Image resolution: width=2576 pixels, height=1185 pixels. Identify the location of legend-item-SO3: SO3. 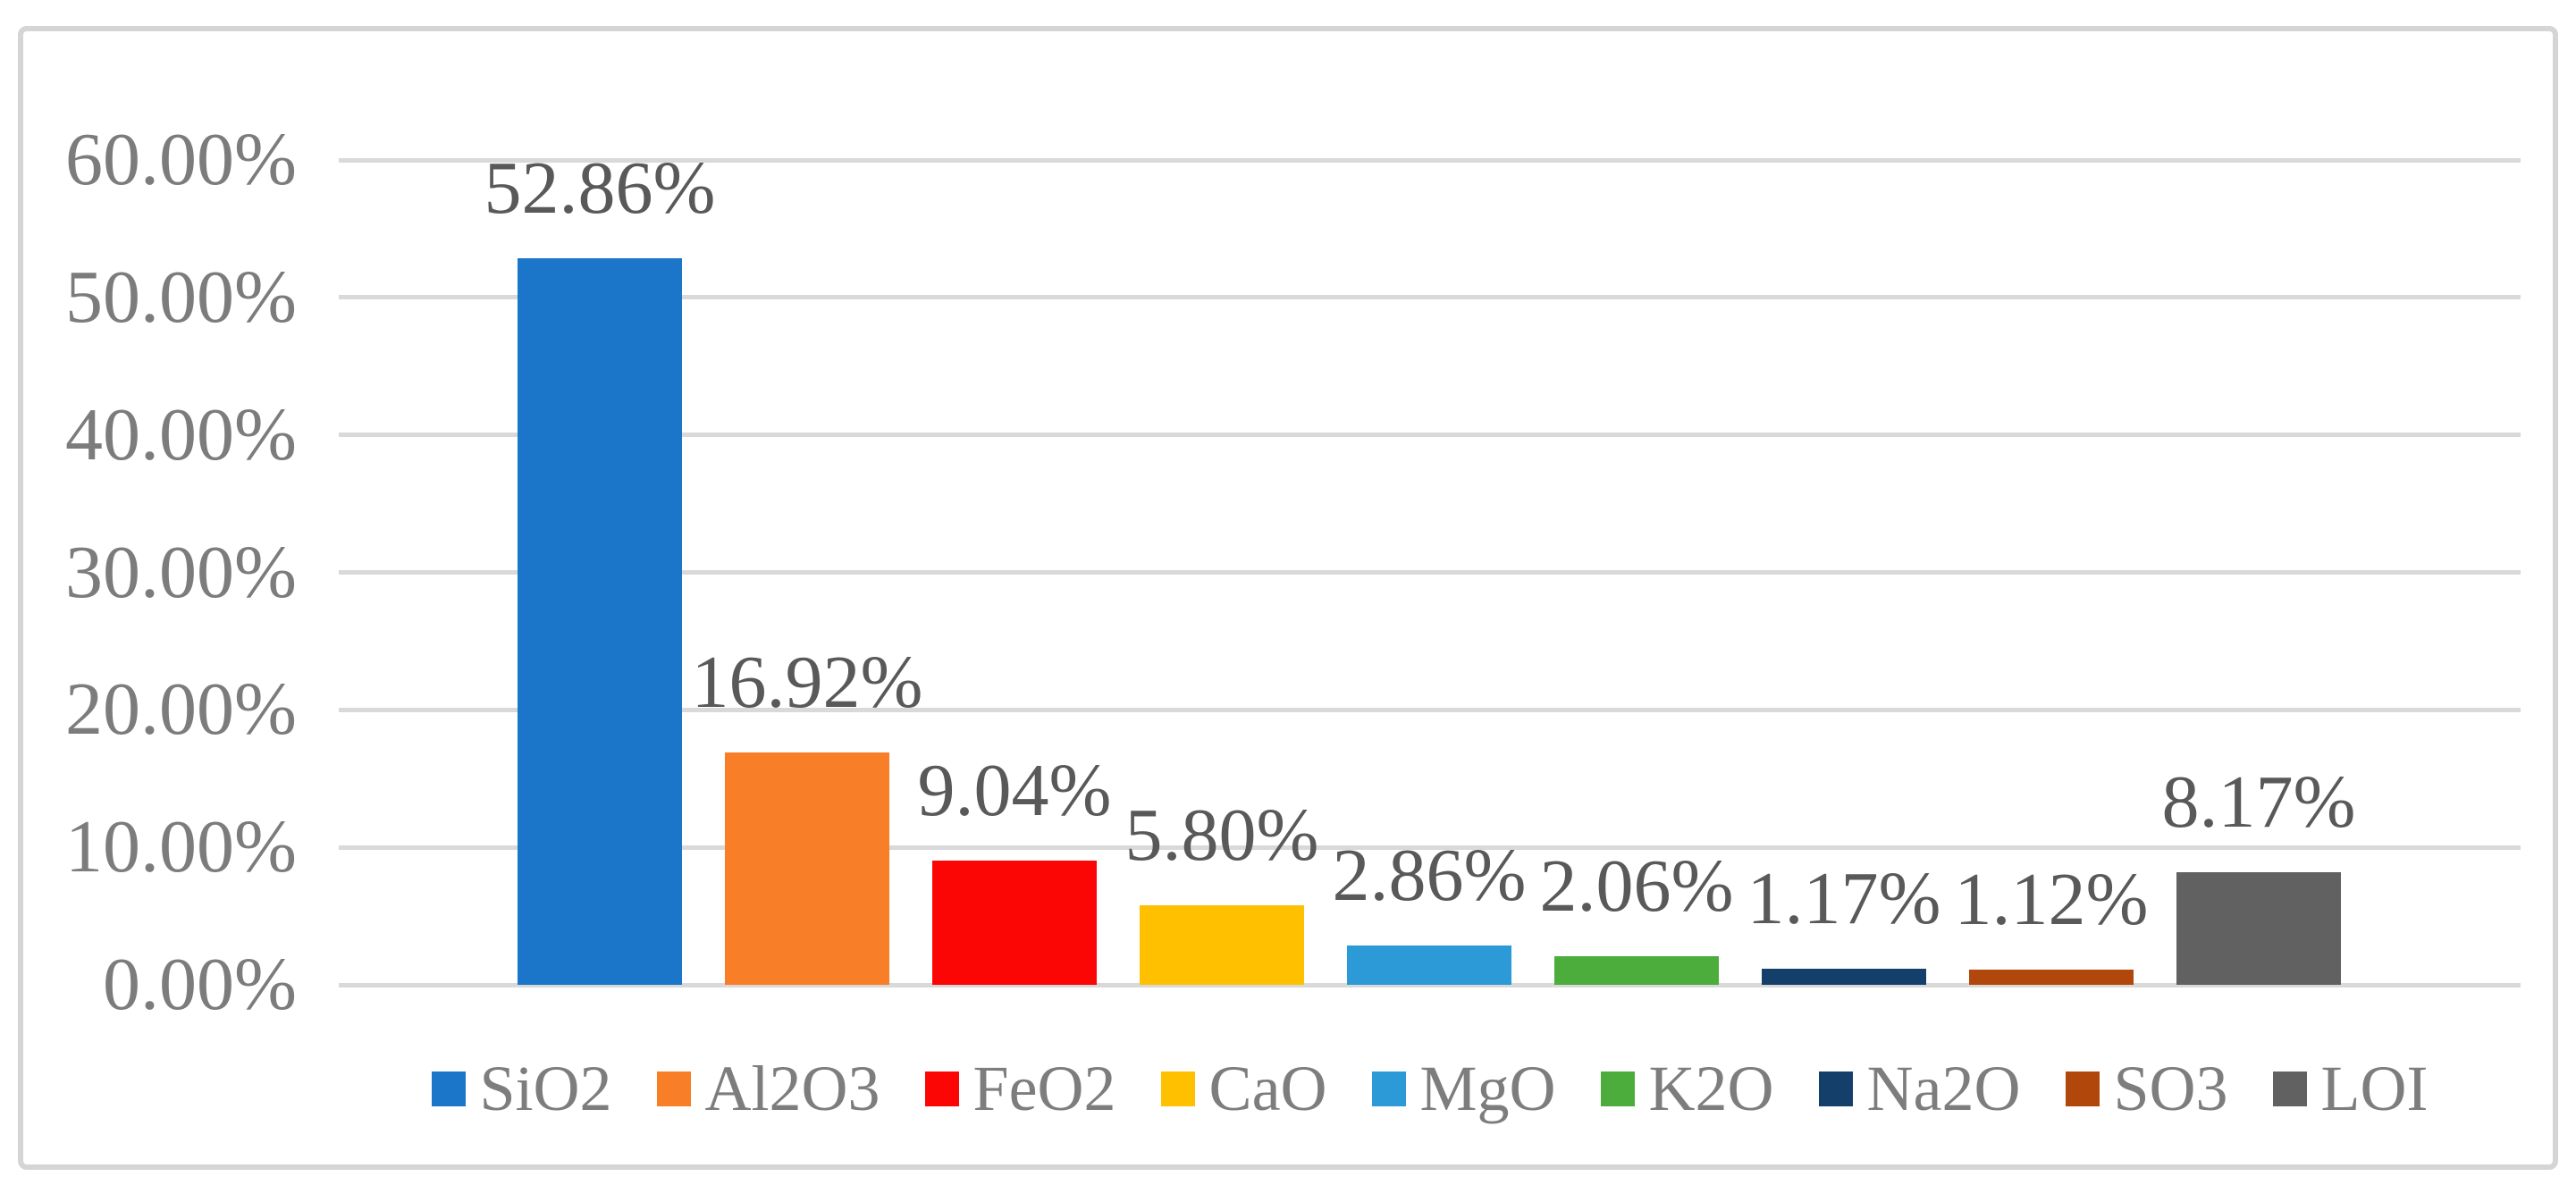
(2146, 1088).